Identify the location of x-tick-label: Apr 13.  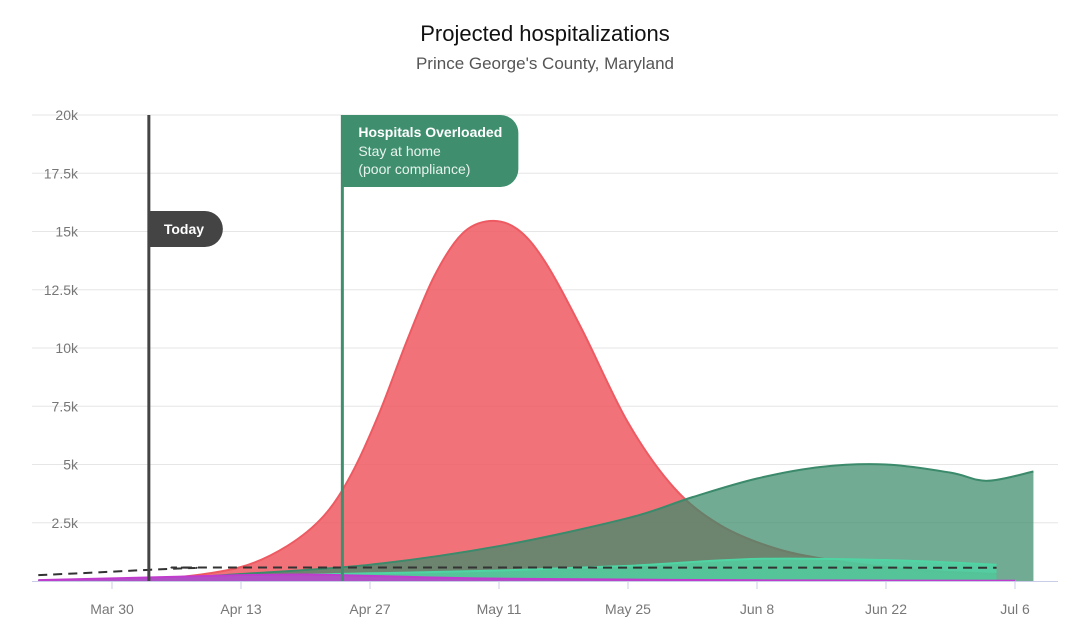
(240, 609).